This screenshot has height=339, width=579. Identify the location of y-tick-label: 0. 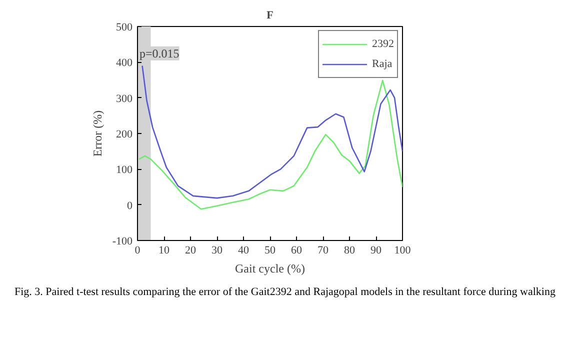
(130, 206).